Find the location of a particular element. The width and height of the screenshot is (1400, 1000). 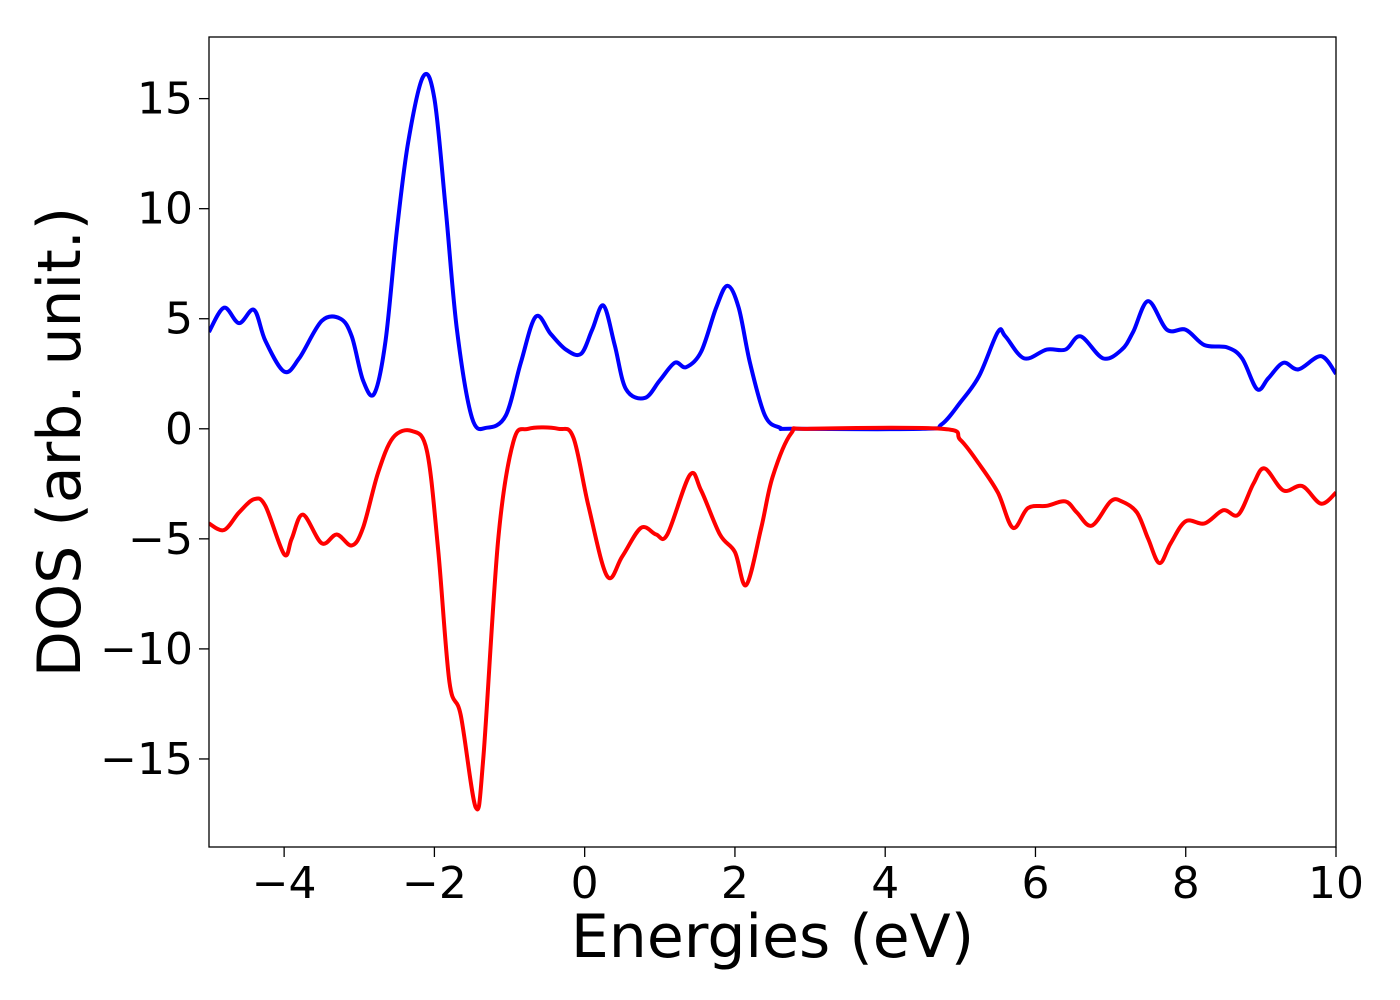

y-tick-label: −5 is located at coordinates (160, 539).